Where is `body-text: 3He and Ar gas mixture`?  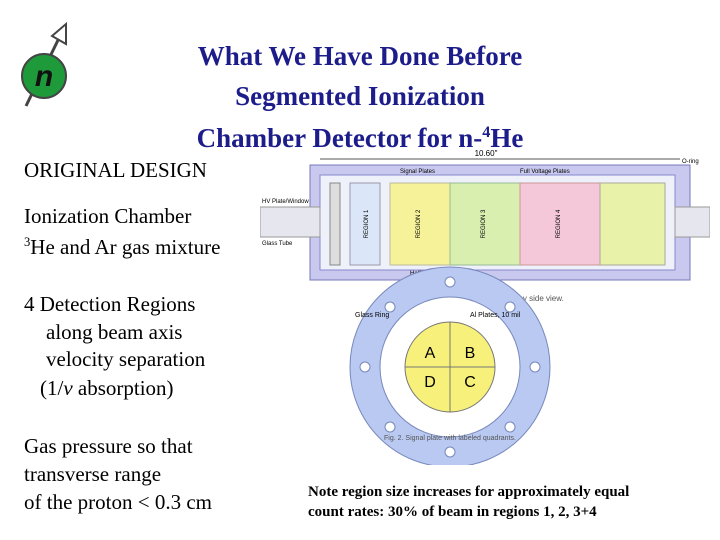
body-text: 3He and Ar gas mixture is located at coordinates (122, 244).